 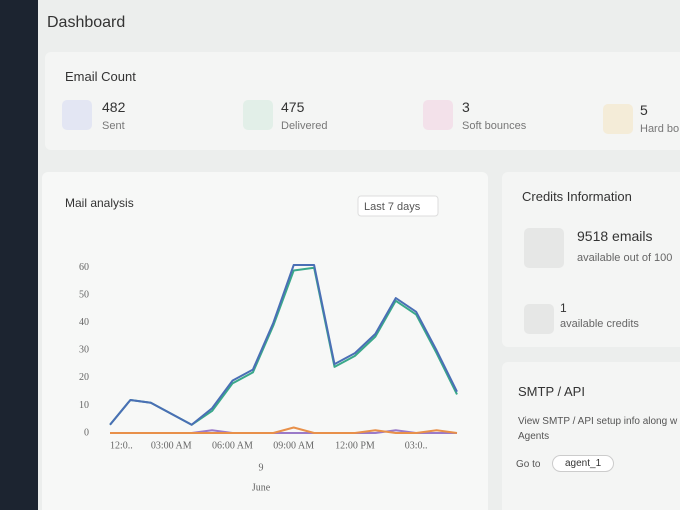 I want to click on delivered-icon, so click(x=258, y=115).